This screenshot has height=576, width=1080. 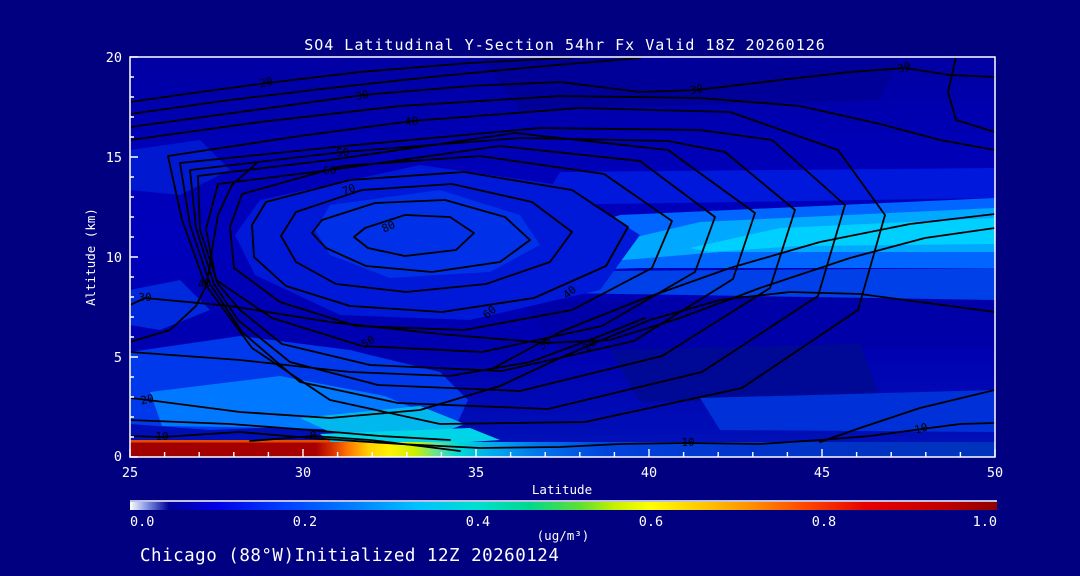 What do you see at coordinates (389, 226) in the screenshot?
I see `contour-label: 80` at bounding box center [389, 226].